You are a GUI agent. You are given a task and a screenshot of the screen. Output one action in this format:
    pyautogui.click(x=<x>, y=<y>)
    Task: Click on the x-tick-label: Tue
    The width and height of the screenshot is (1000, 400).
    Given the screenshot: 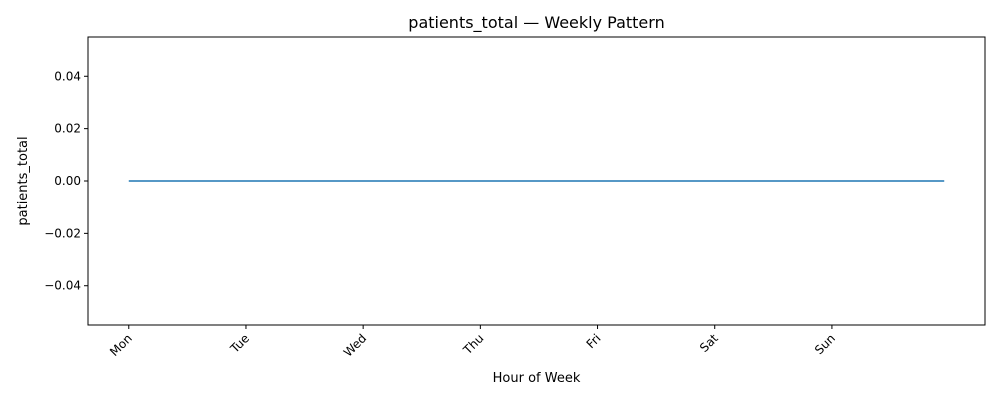 What is the action you would take?
    pyautogui.click(x=239, y=343)
    